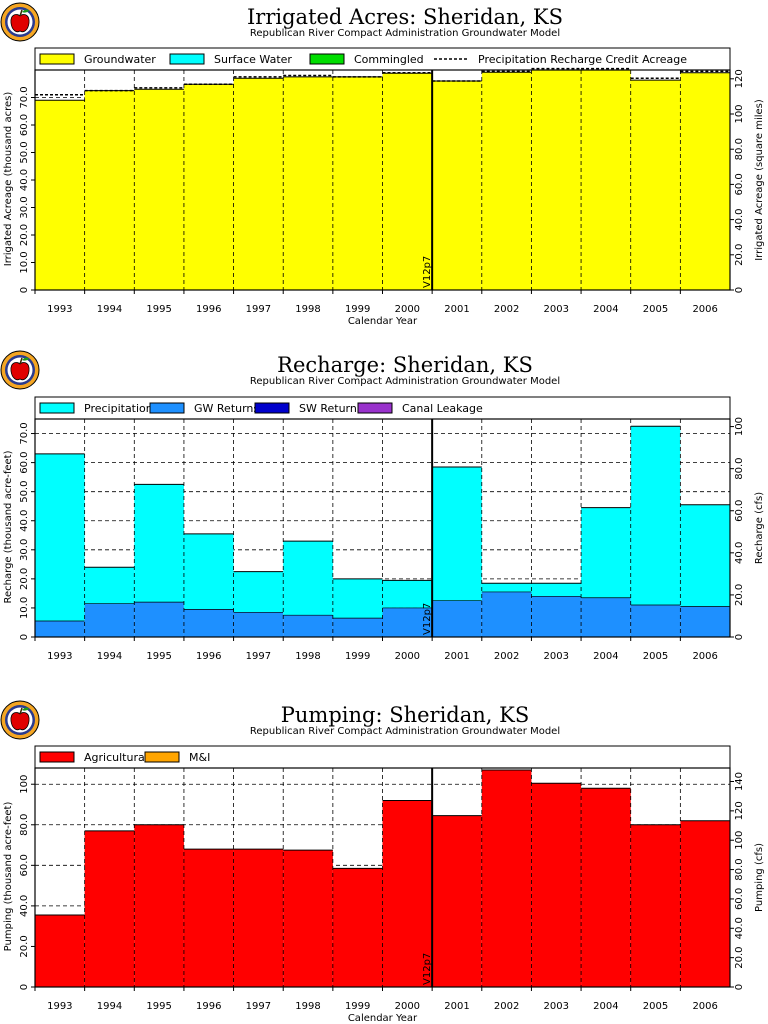 Image resolution: width=768 pixels, height=1024 pixels. Describe the element at coordinates (739, 595) in the screenshot. I see `y-right-tick-label: 20.0` at that location.